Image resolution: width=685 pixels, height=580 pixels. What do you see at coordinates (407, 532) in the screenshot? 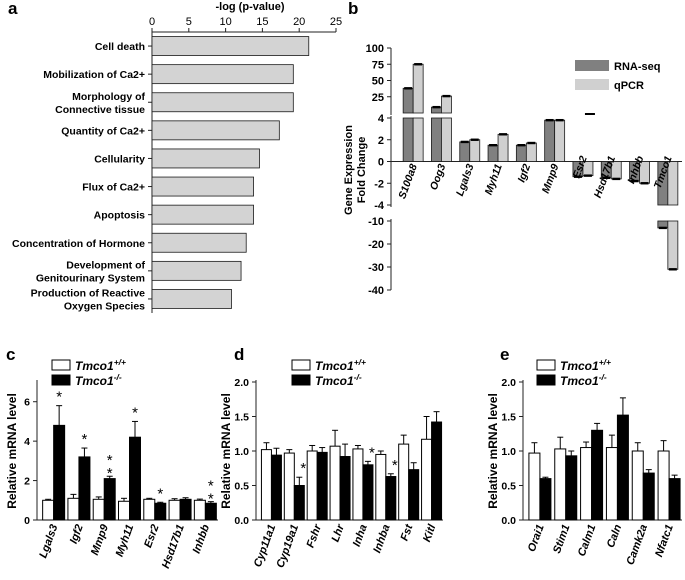
I see `category-label-fst: Fst` at bounding box center [407, 532].